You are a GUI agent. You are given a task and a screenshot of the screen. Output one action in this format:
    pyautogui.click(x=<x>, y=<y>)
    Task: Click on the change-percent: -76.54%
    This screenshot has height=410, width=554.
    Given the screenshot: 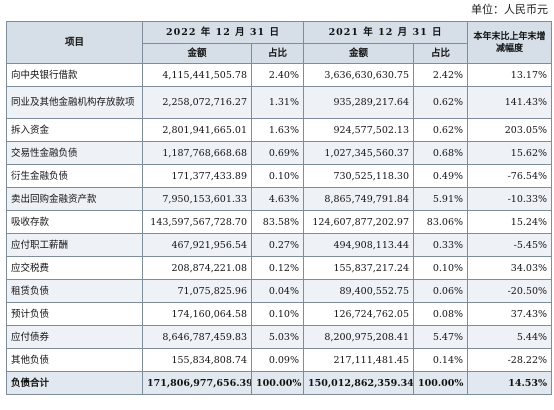 What is the action you would take?
    pyautogui.click(x=510, y=176)
    